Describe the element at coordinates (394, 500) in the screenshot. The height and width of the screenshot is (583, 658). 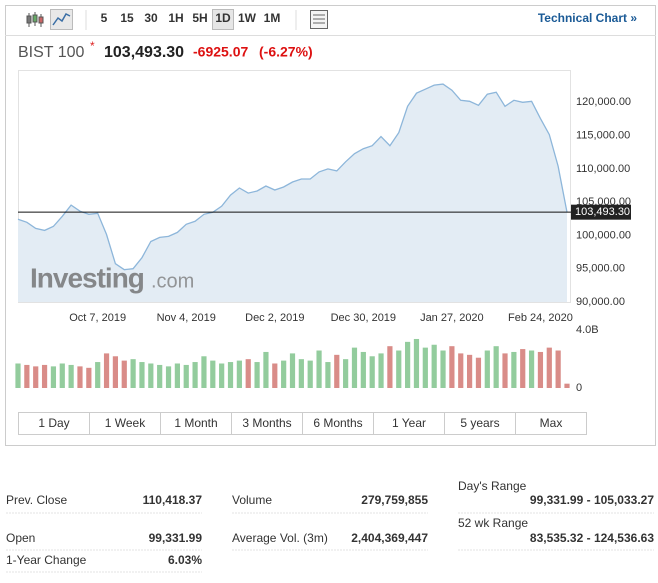
I see `stat-value: 279,759,855` at that location.